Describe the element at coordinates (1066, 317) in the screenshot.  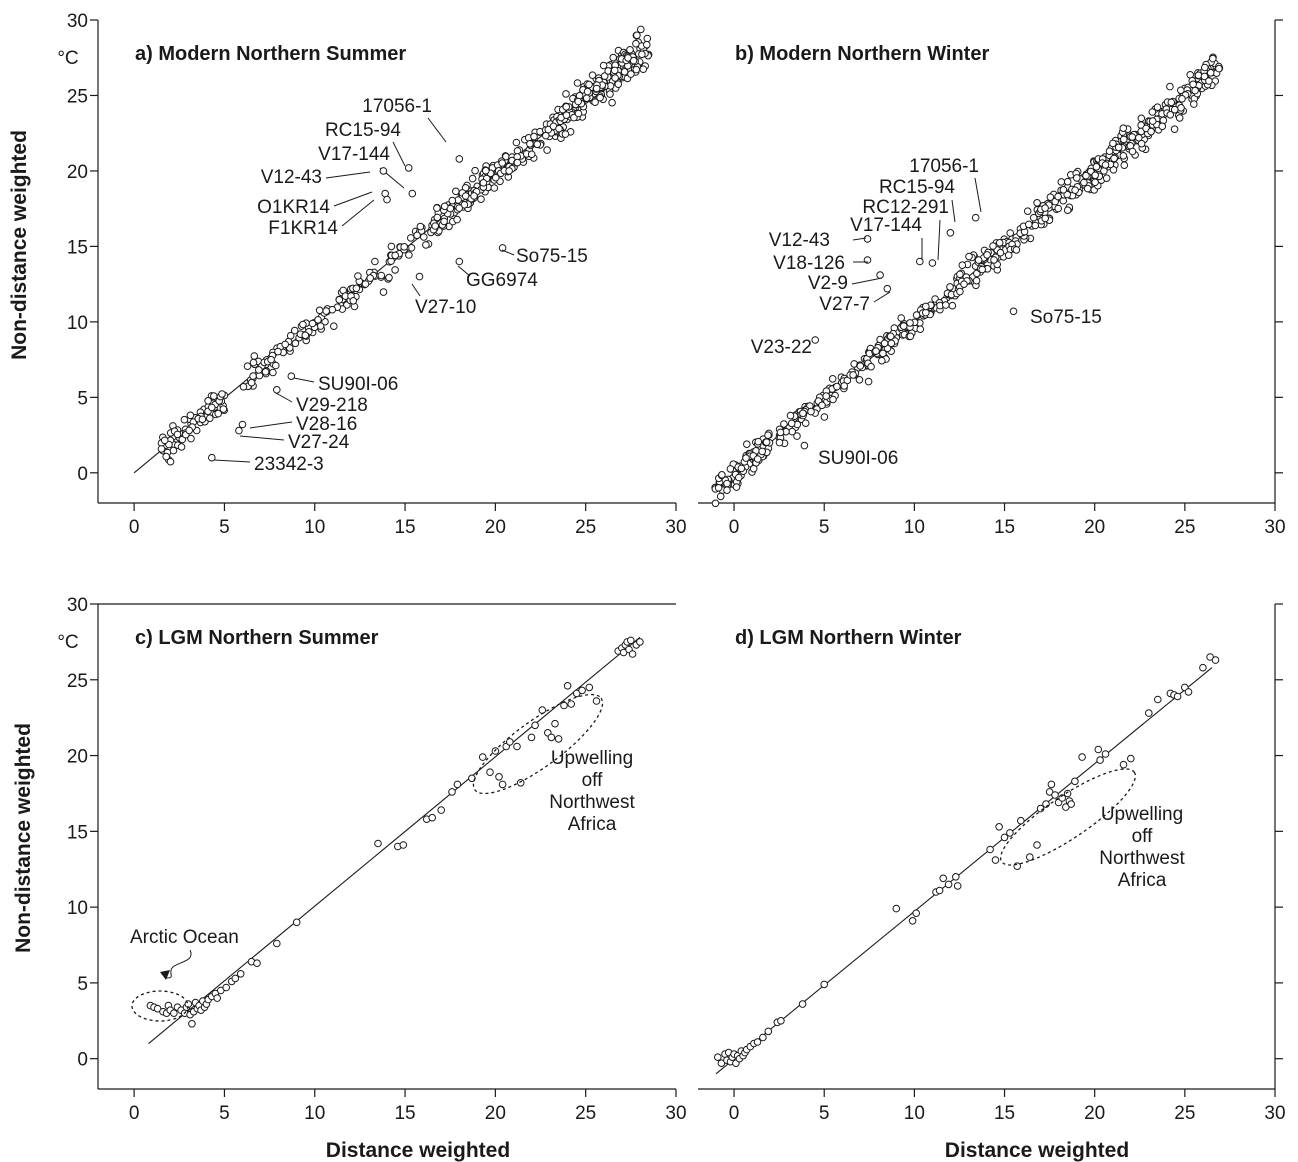
I see `outlier-label: So75-15` at that location.